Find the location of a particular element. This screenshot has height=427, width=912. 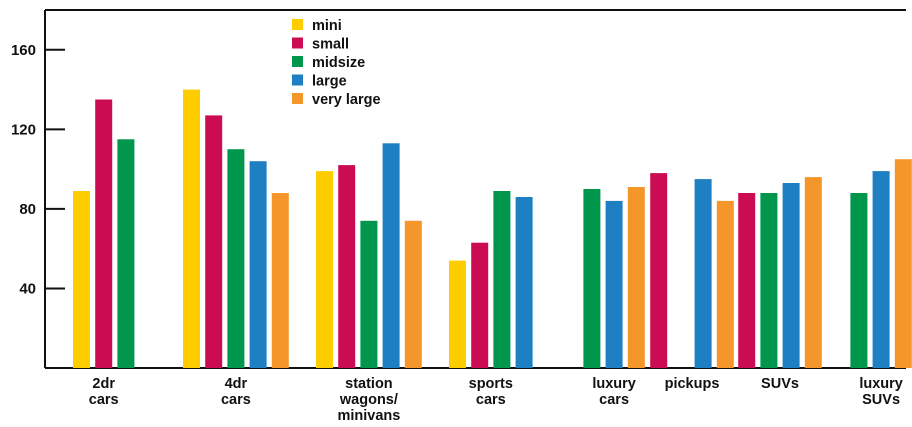

legend-swatch-midsize is located at coordinates (297, 61).